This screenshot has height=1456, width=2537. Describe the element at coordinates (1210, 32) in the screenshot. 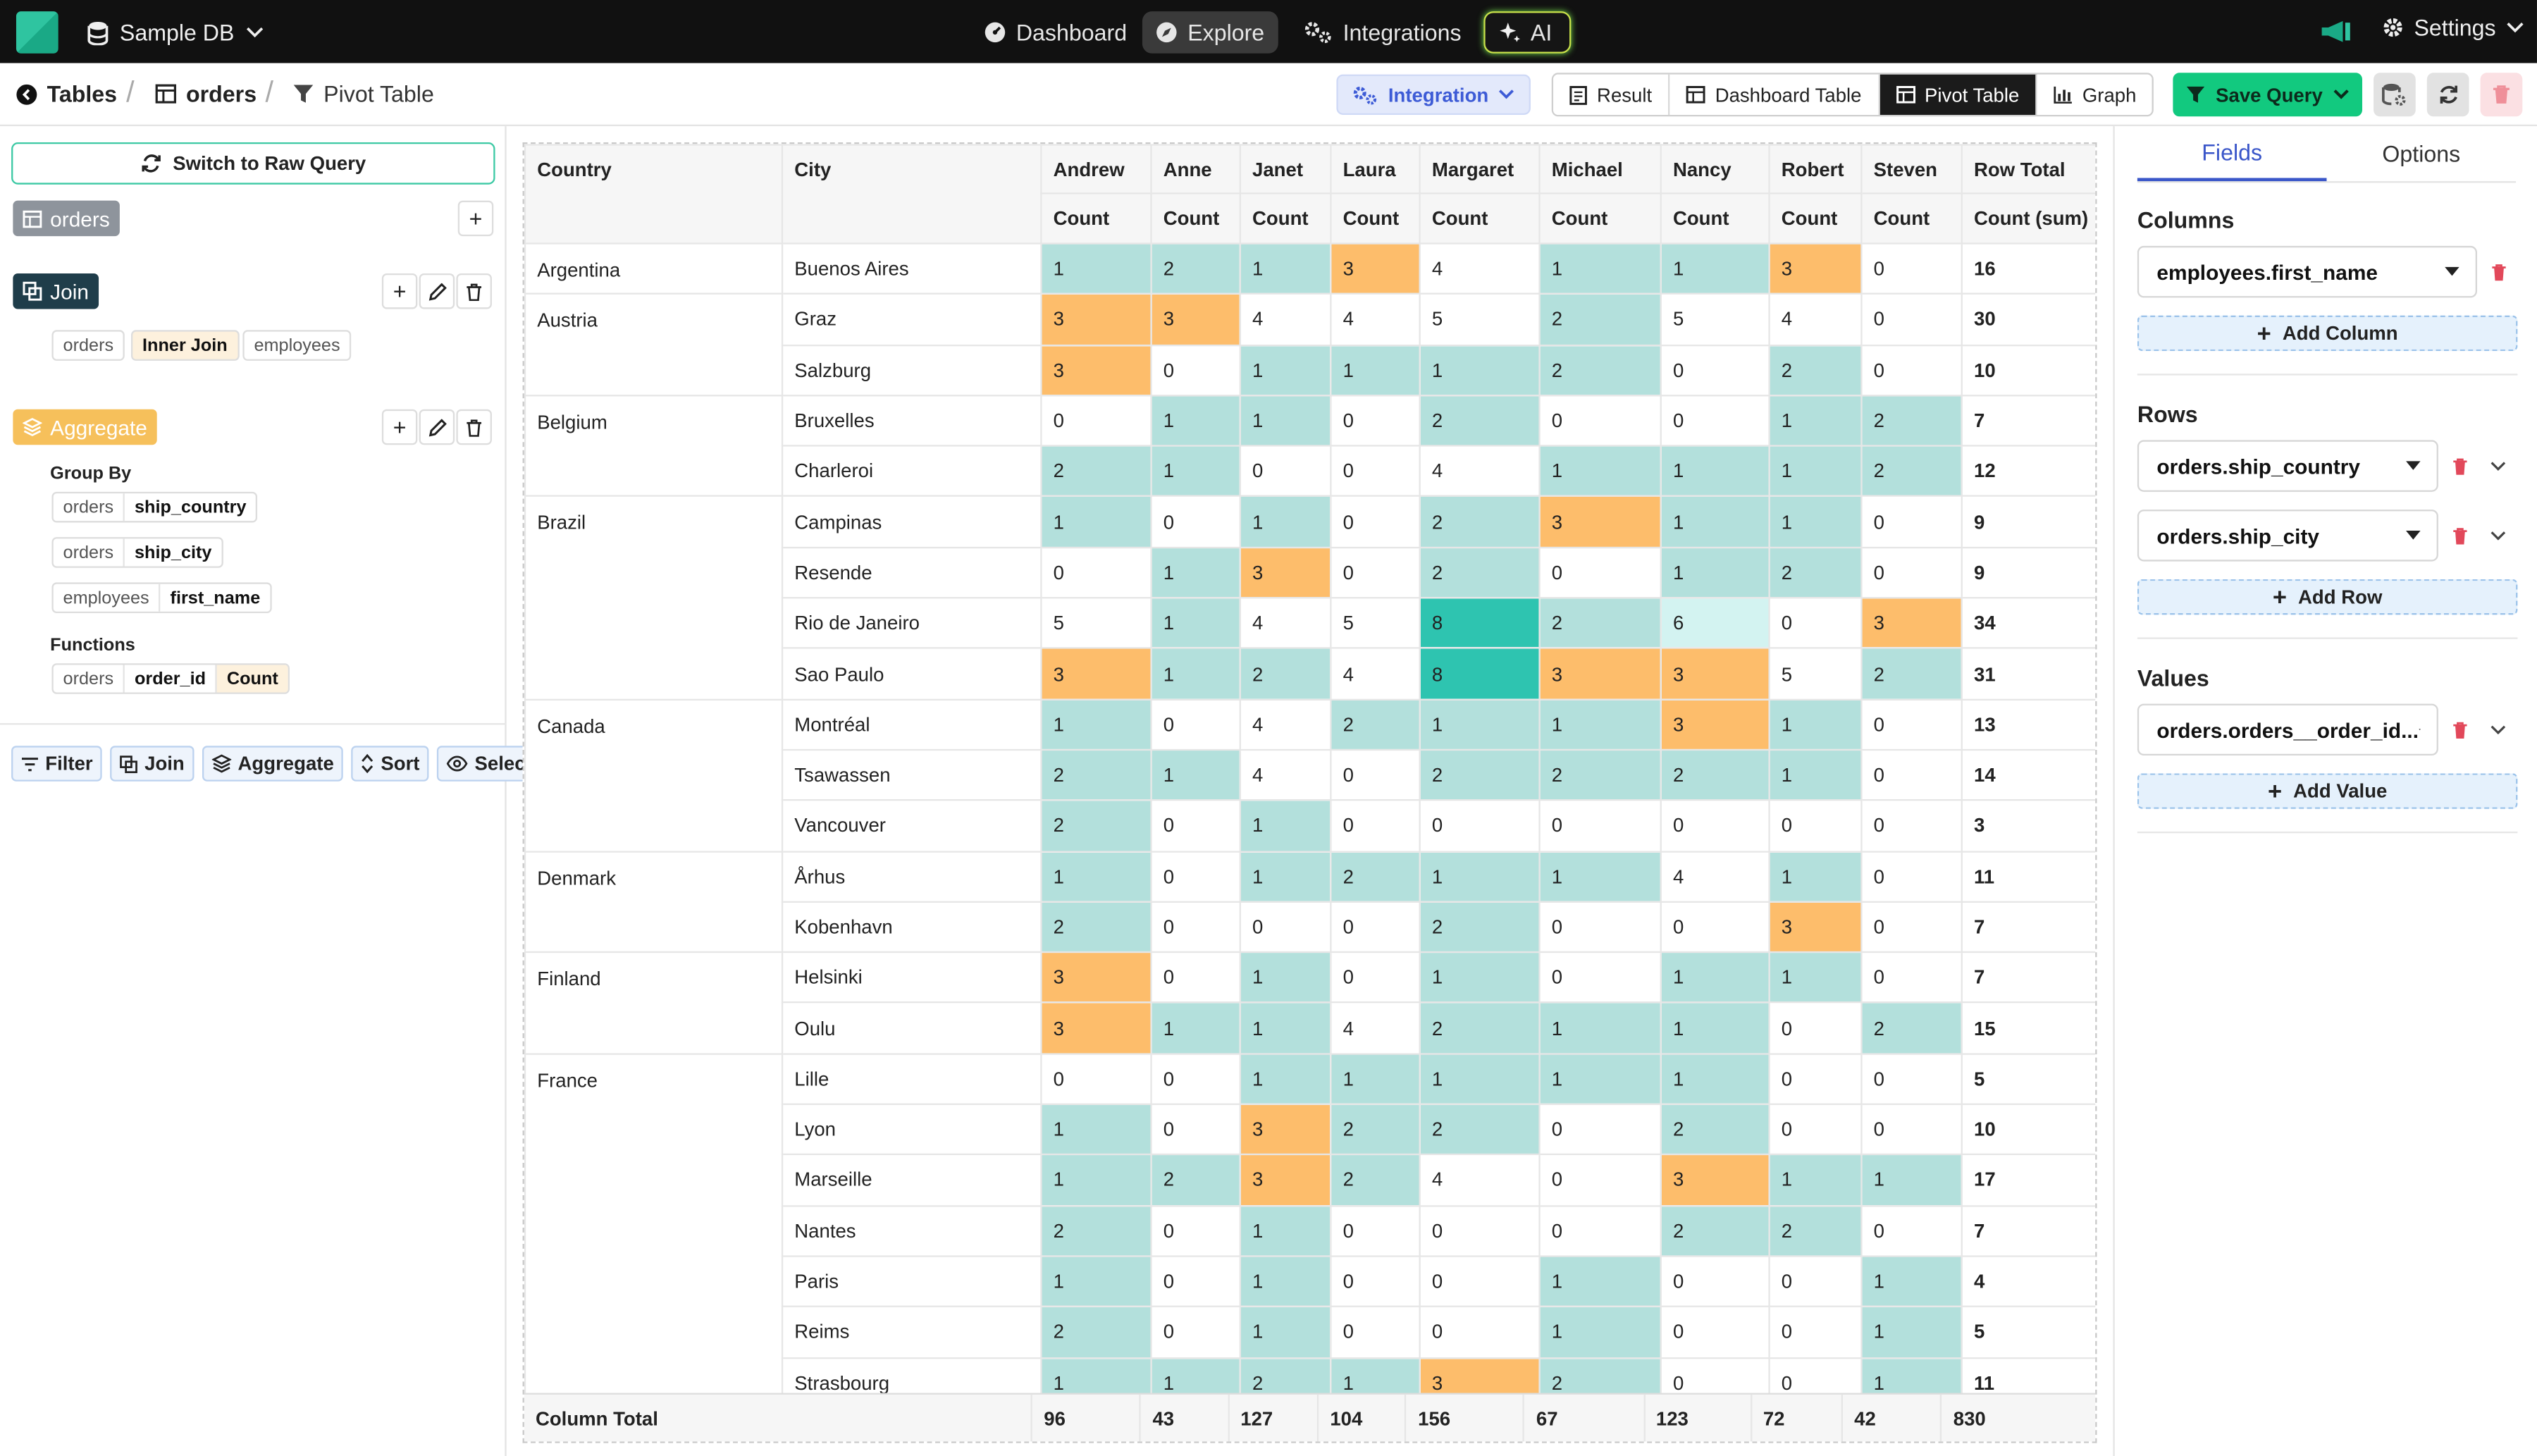

I see `nav-explore: Explore` at that location.